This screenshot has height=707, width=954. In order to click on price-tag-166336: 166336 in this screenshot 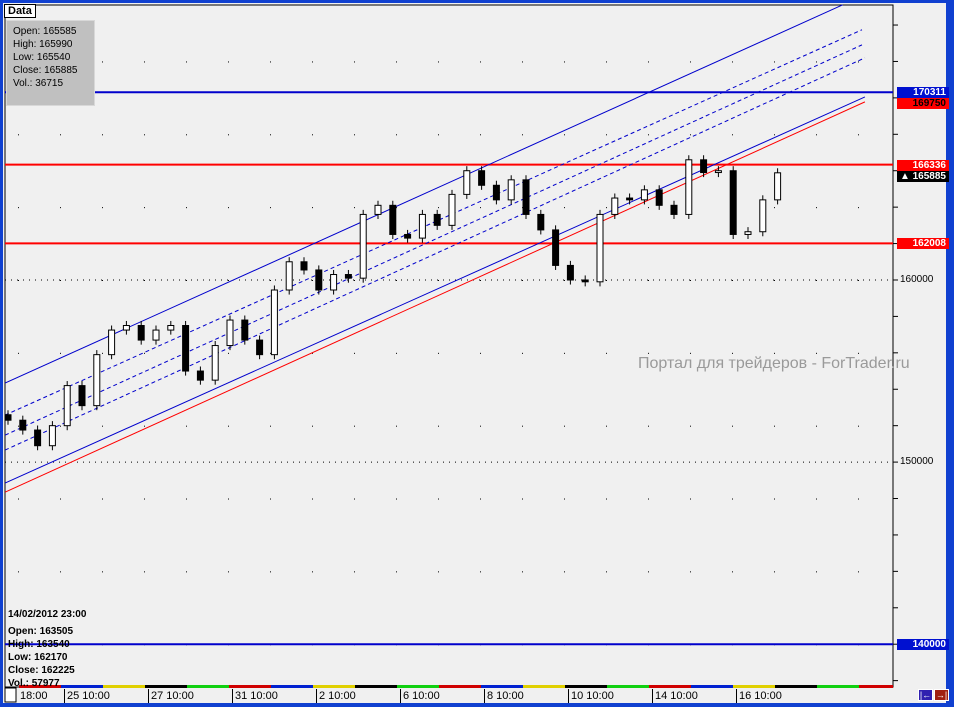, I will do `click(923, 165)`.